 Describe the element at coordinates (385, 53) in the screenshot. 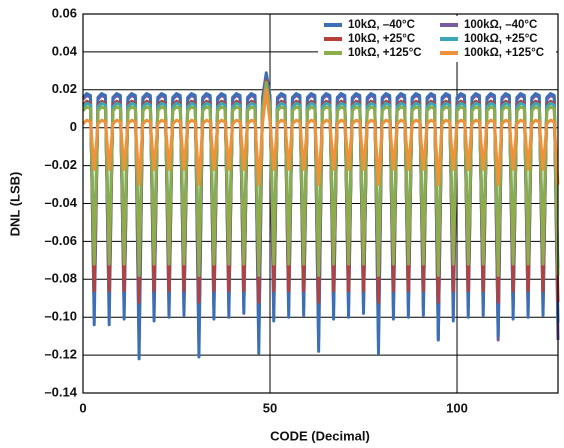

I see `legend-label: 10kΩ, +125°C` at that location.